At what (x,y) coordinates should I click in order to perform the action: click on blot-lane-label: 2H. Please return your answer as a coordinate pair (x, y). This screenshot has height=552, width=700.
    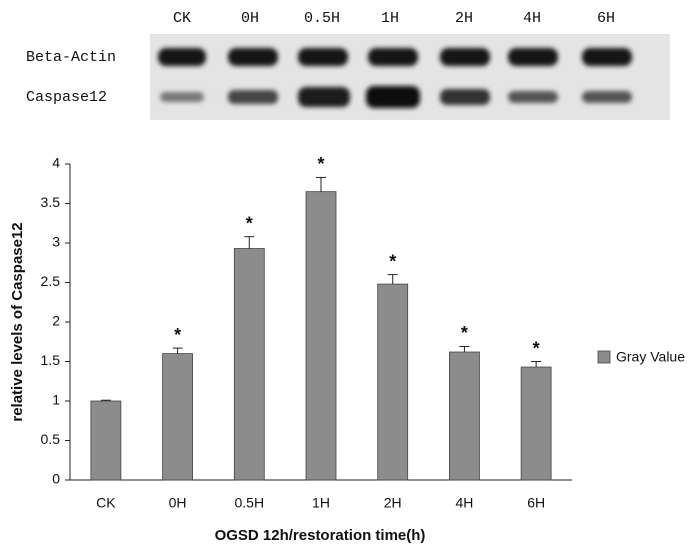
    Looking at the image, I should click on (464, 18).